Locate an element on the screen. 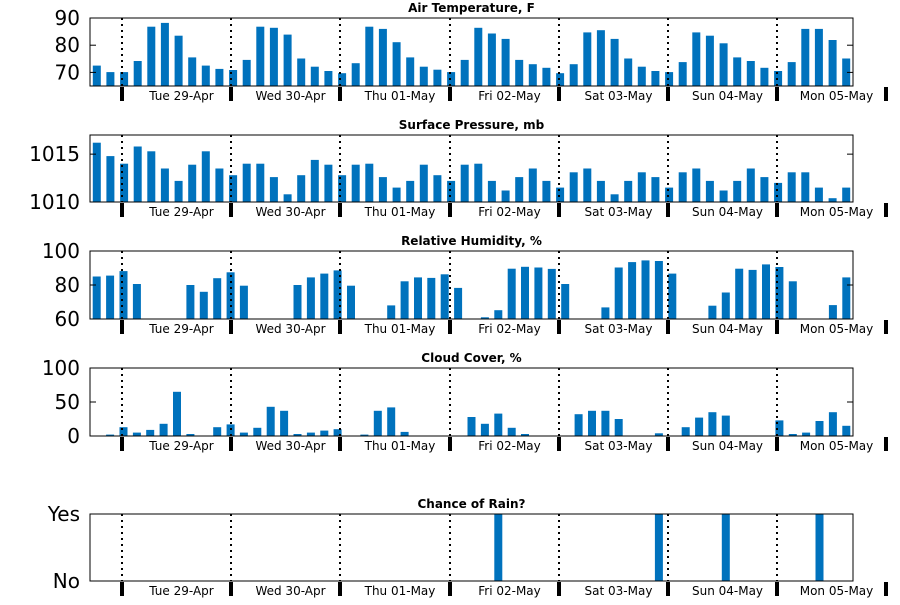 The height and width of the screenshot is (605, 900). ytick-label-0-2: 90 is located at coordinates (67, 18).